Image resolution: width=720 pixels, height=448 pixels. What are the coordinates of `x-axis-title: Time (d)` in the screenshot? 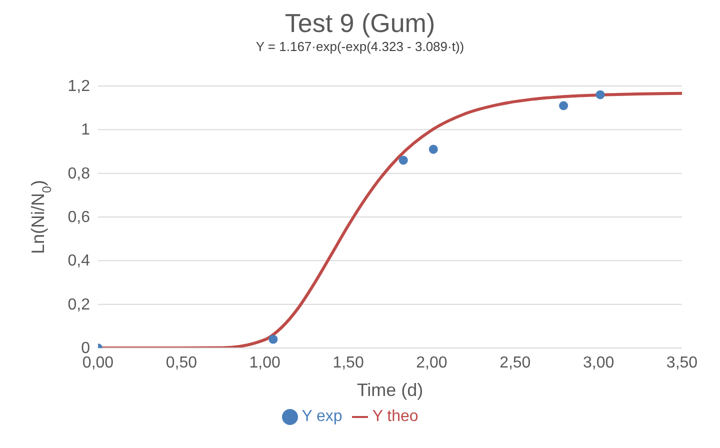 It's located at (390, 390).